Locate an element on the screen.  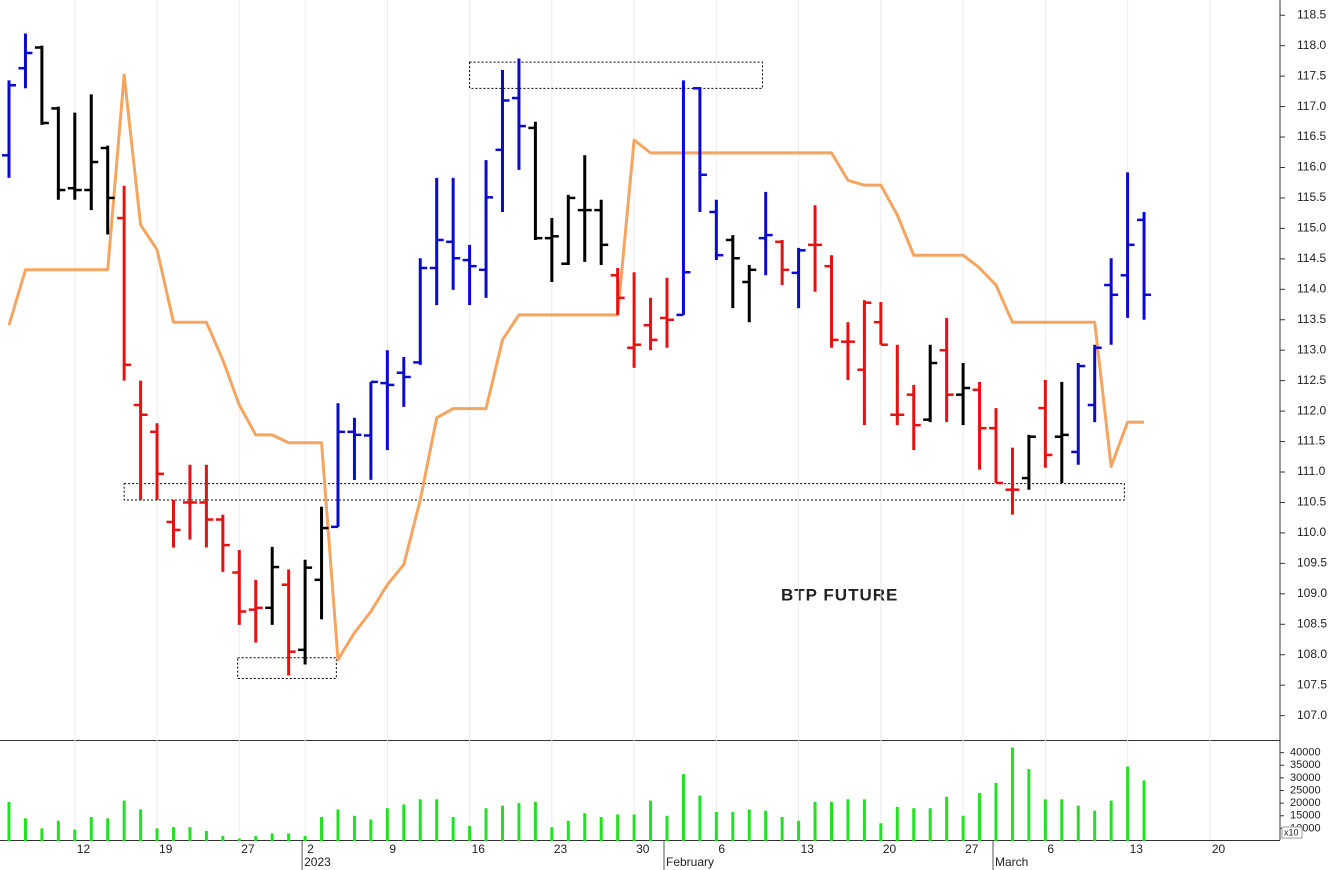
x-group-label: February is located at coordinates (690, 862).